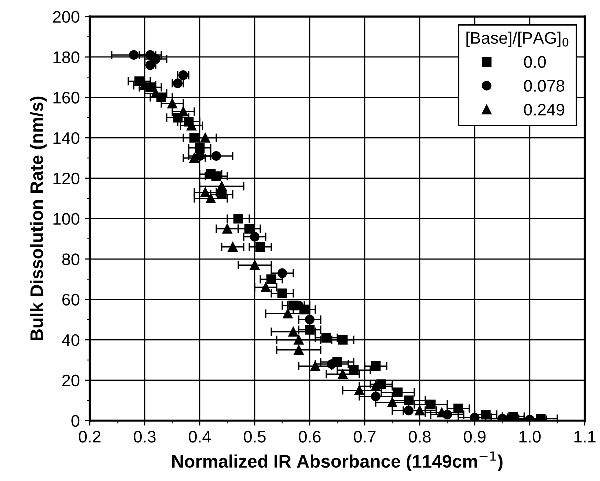 Image resolution: width=600 pixels, height=481 pixels. I want to click on y-tick-label: 120, so click(67, 178).